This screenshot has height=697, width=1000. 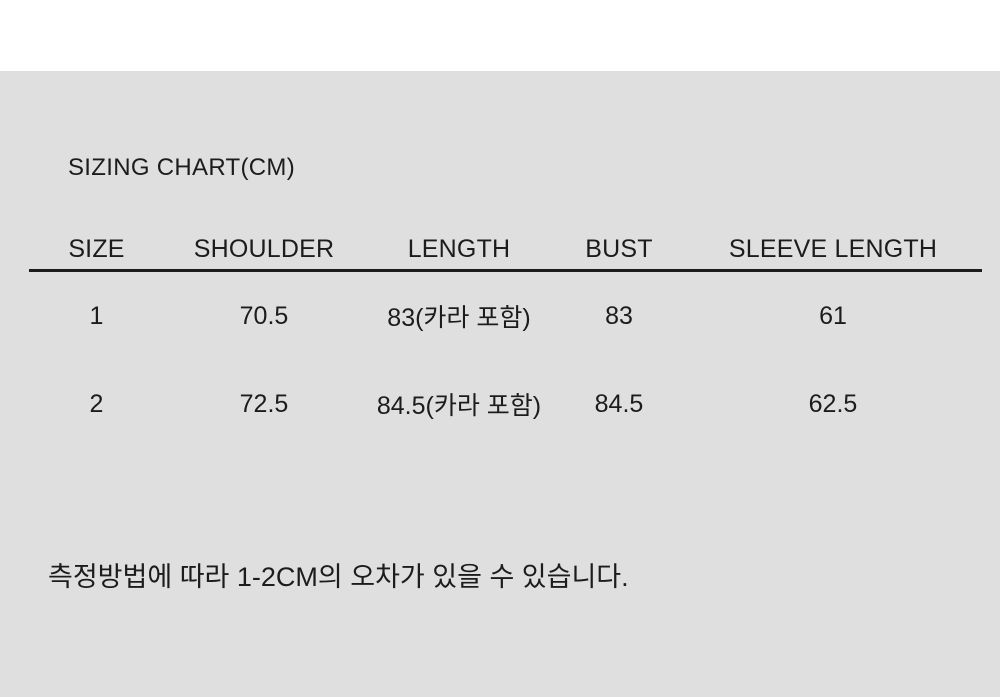 I want to click on cell-shoulder: 72.5, so click(x=264, y=403).